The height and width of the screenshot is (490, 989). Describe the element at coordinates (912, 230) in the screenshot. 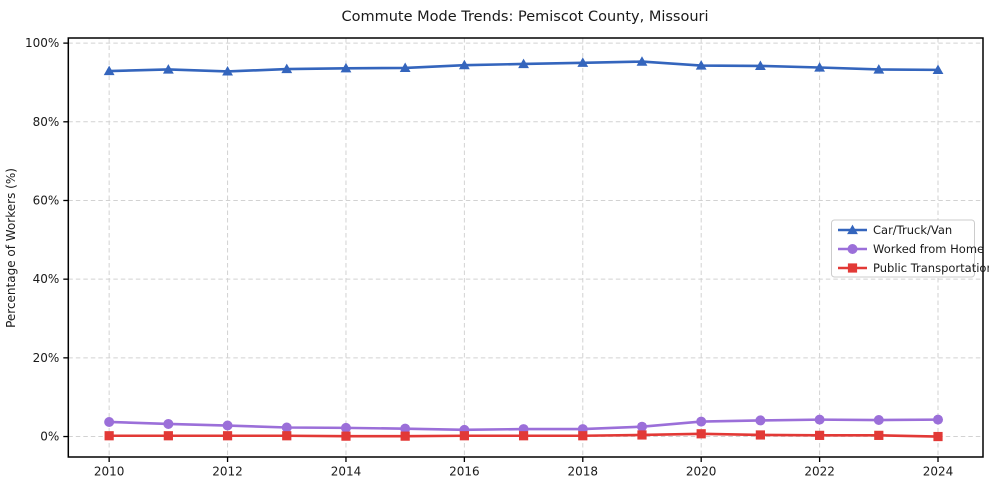

I see `legend-label: Car/Truck/Van` at that location.